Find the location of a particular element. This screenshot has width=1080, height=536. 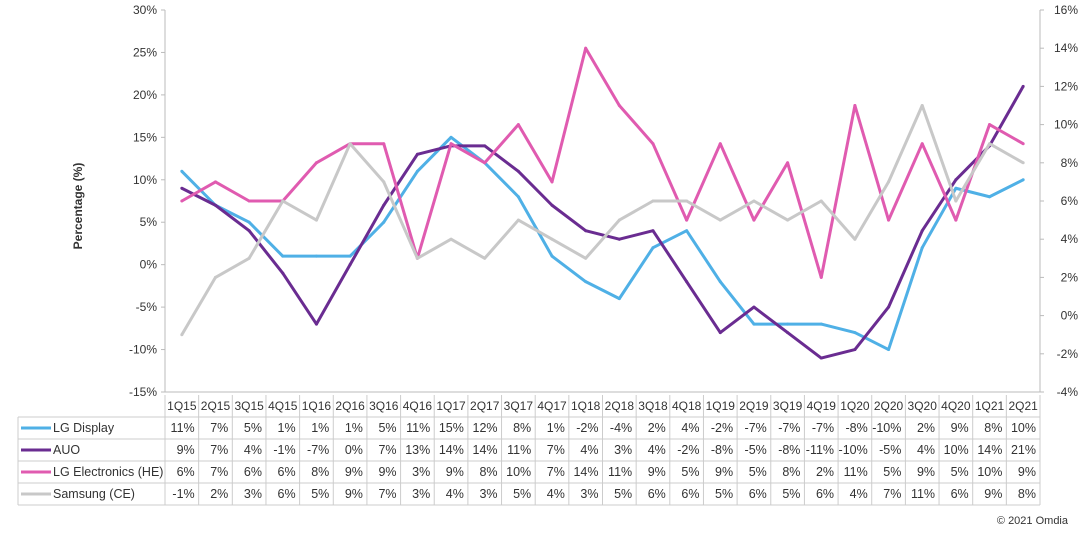

x-tick-label: 2Q20 is located at coordinates (889, 406).